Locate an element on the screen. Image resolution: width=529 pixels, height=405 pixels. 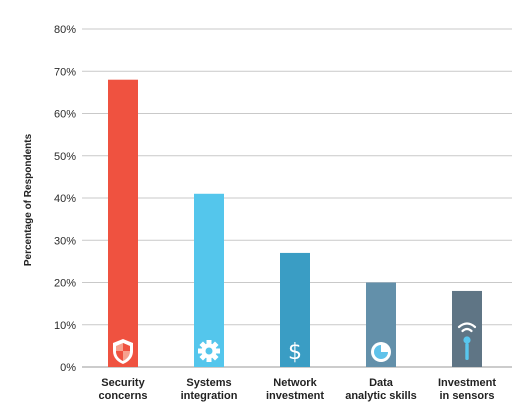
y-axis-ticks: 0% 10% 20% 30% 40% 50% 60% 70% 80% is located at coordinates (65, 199).